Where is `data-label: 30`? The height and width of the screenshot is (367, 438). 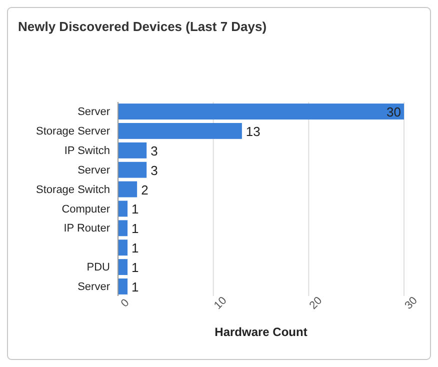 data-label: 30 is located at coordinates (393, 112).